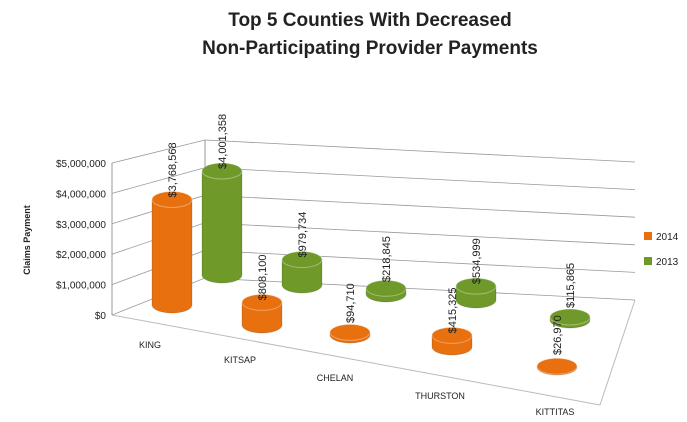 This screenshot has width=687, height=422. Describe the element at coordinates (150, 345) in the screenshot. I see `x-tick-label: KING` at that location.